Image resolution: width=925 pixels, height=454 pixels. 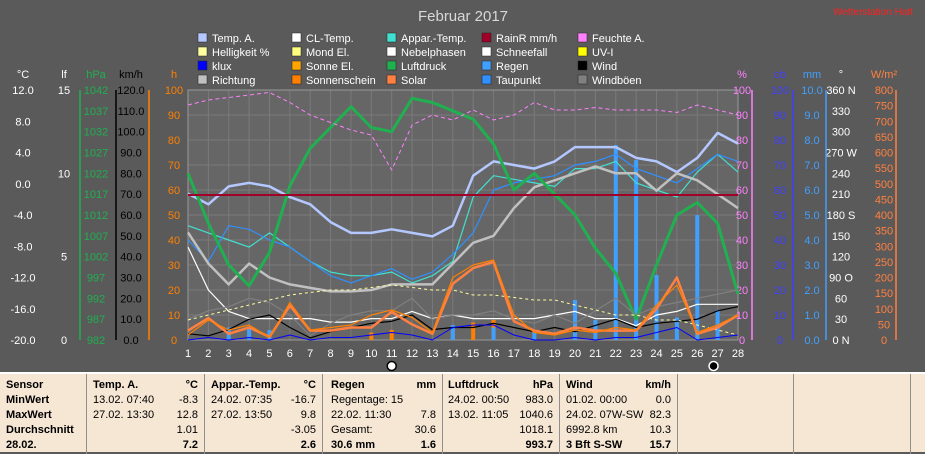 I want to click on station-link: Wetterstation Hatt, so click(x=873, y=12).